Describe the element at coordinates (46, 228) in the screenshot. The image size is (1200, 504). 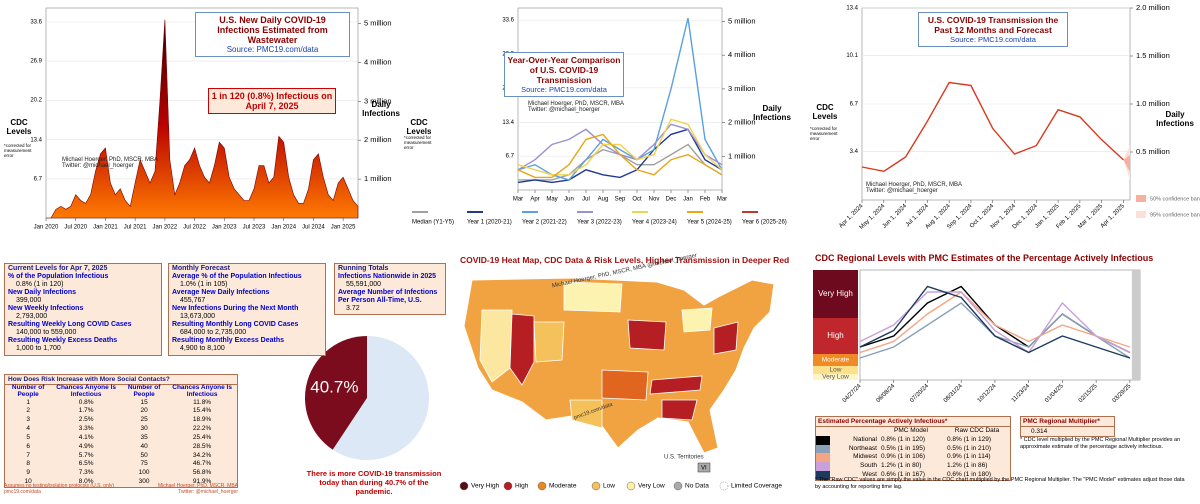
I see `x-tick-label: Jan 2020` at that location.